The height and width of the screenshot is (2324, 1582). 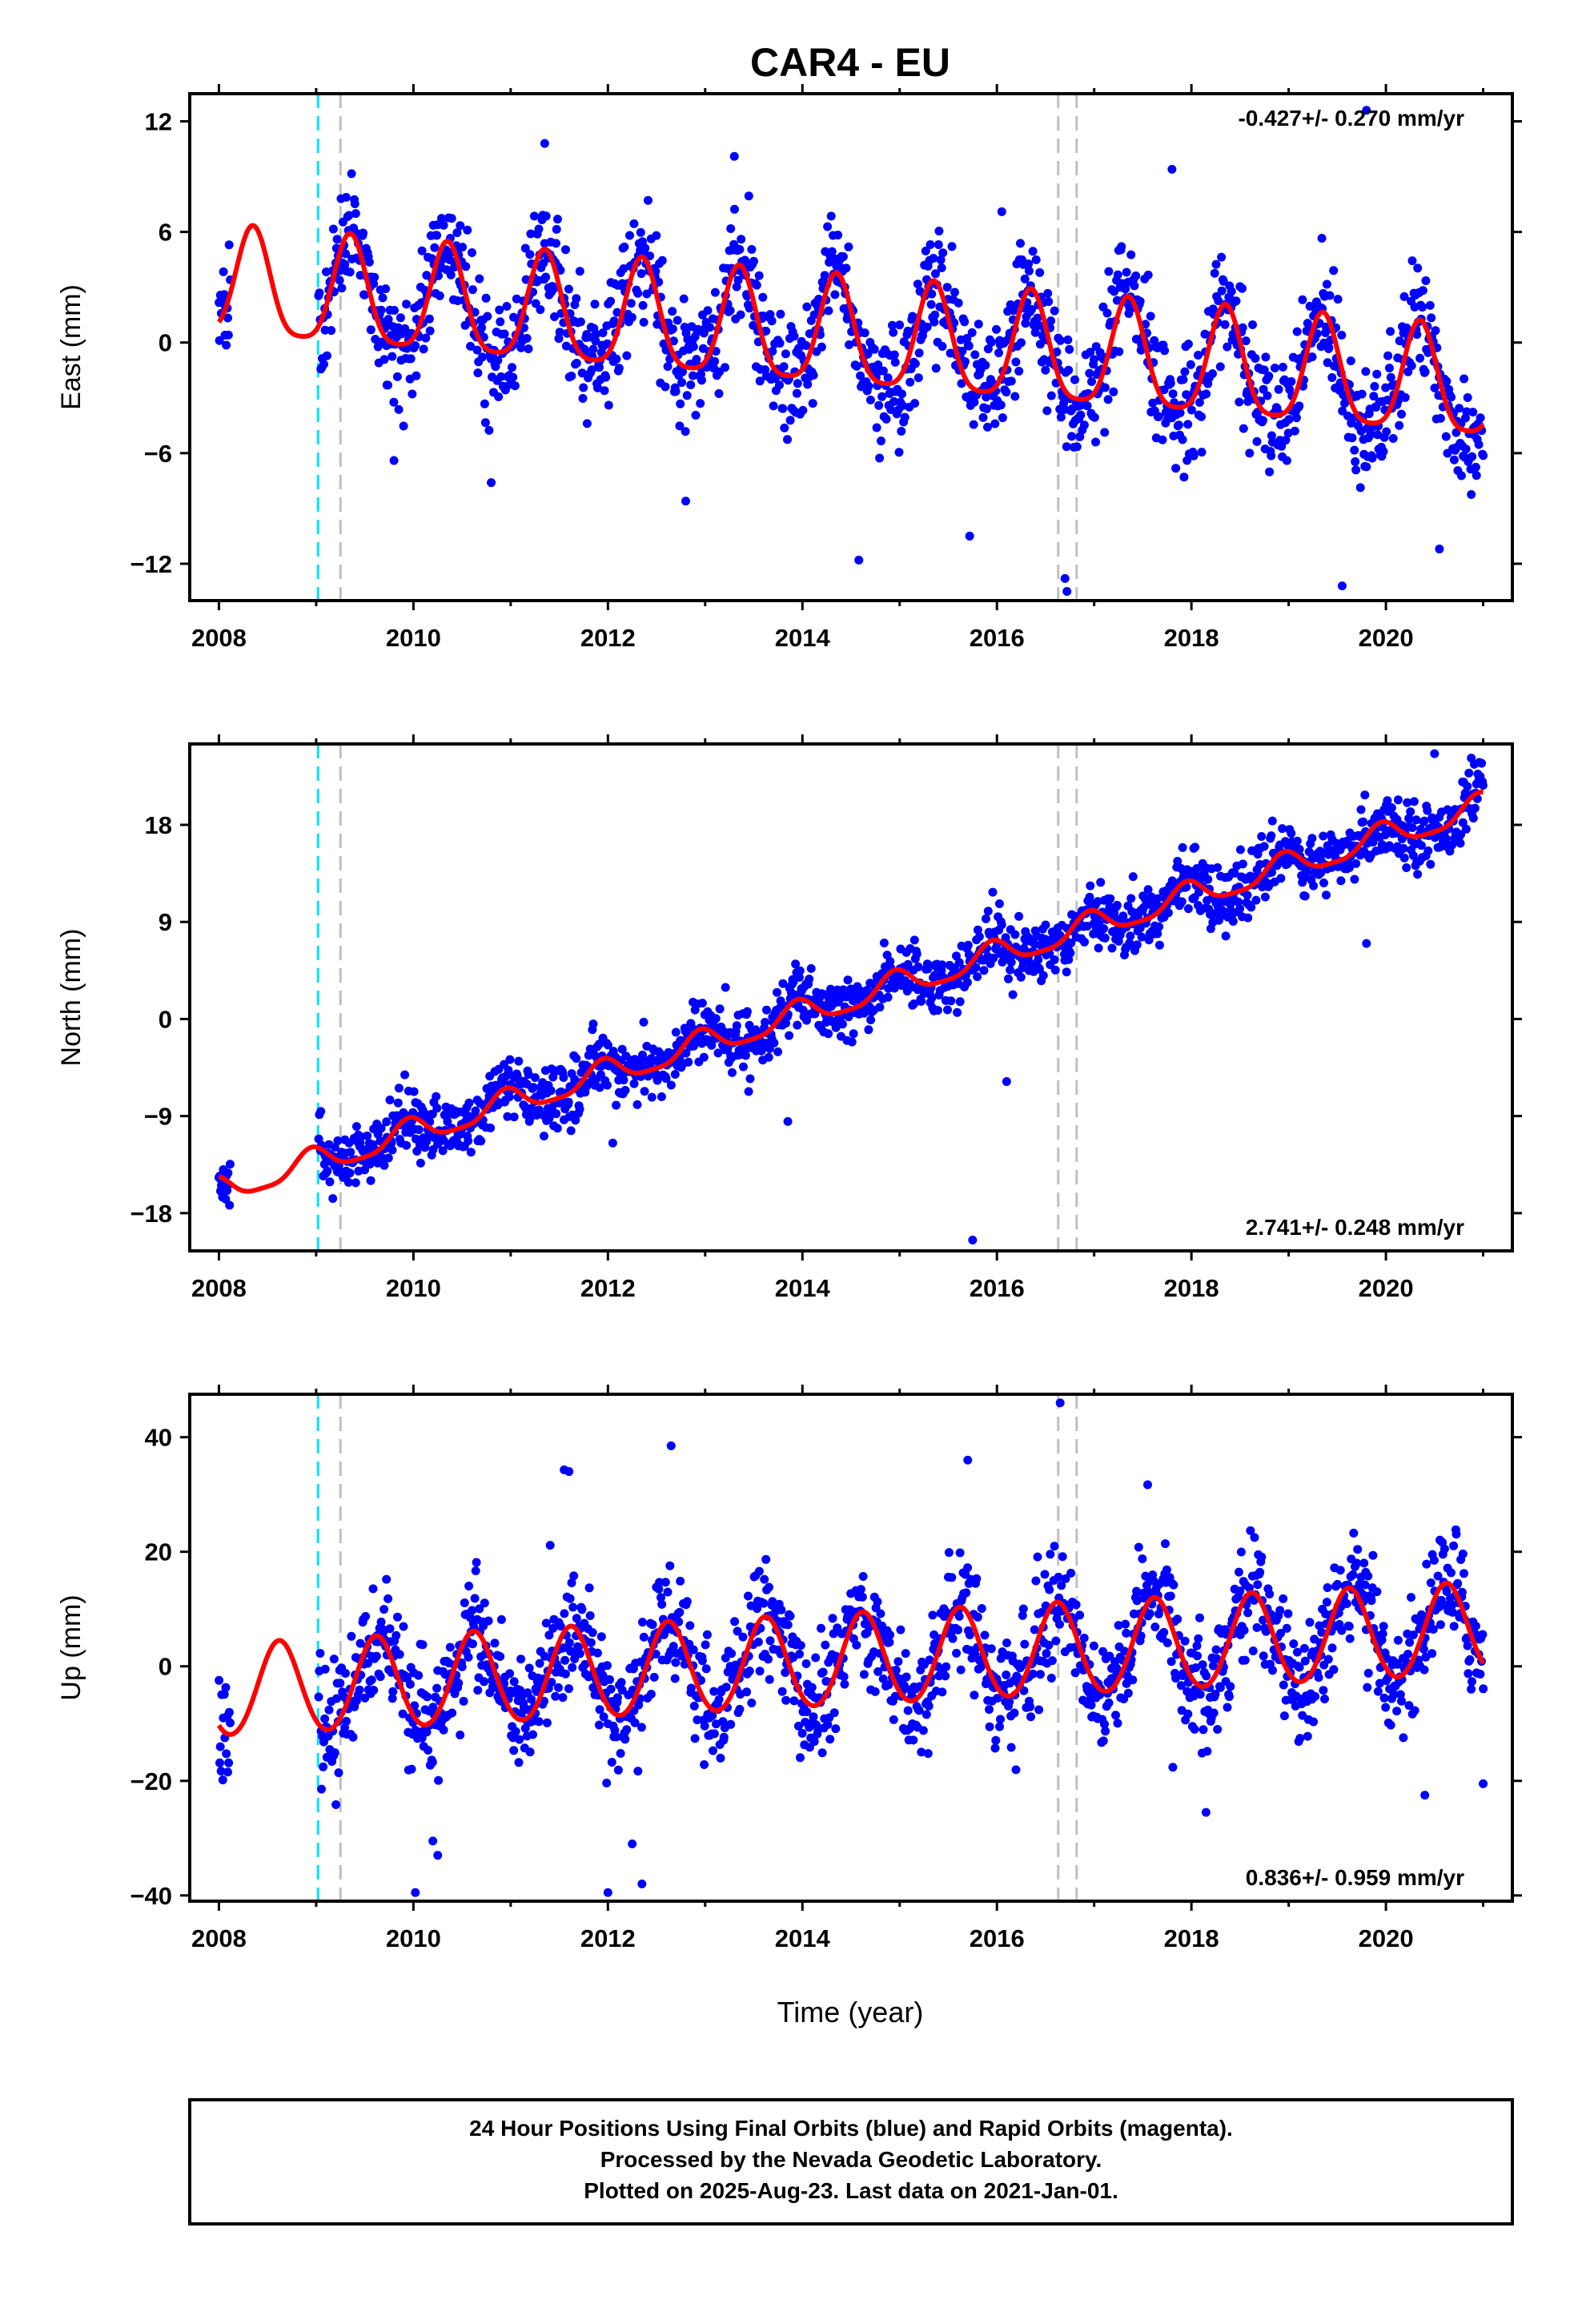 What do you see at coordinates (165, 233) in the screenshot?
I see `y-tick-label: 6` at bounding box center [165, 233].